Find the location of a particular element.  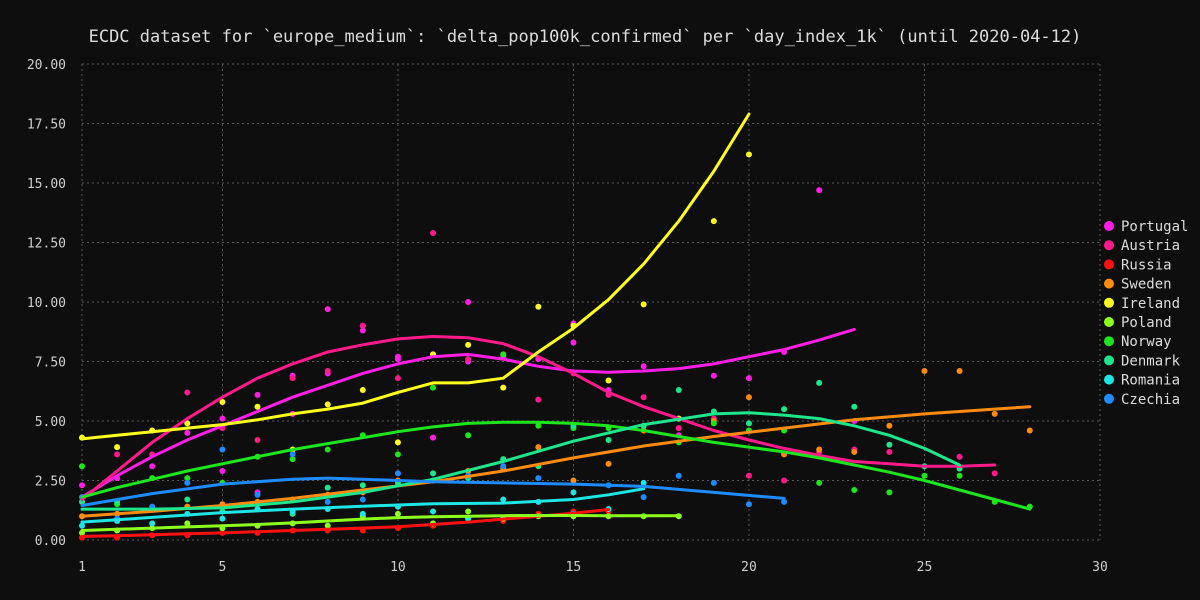

legend-label: Denmark is located at coordinates (1151, 361).